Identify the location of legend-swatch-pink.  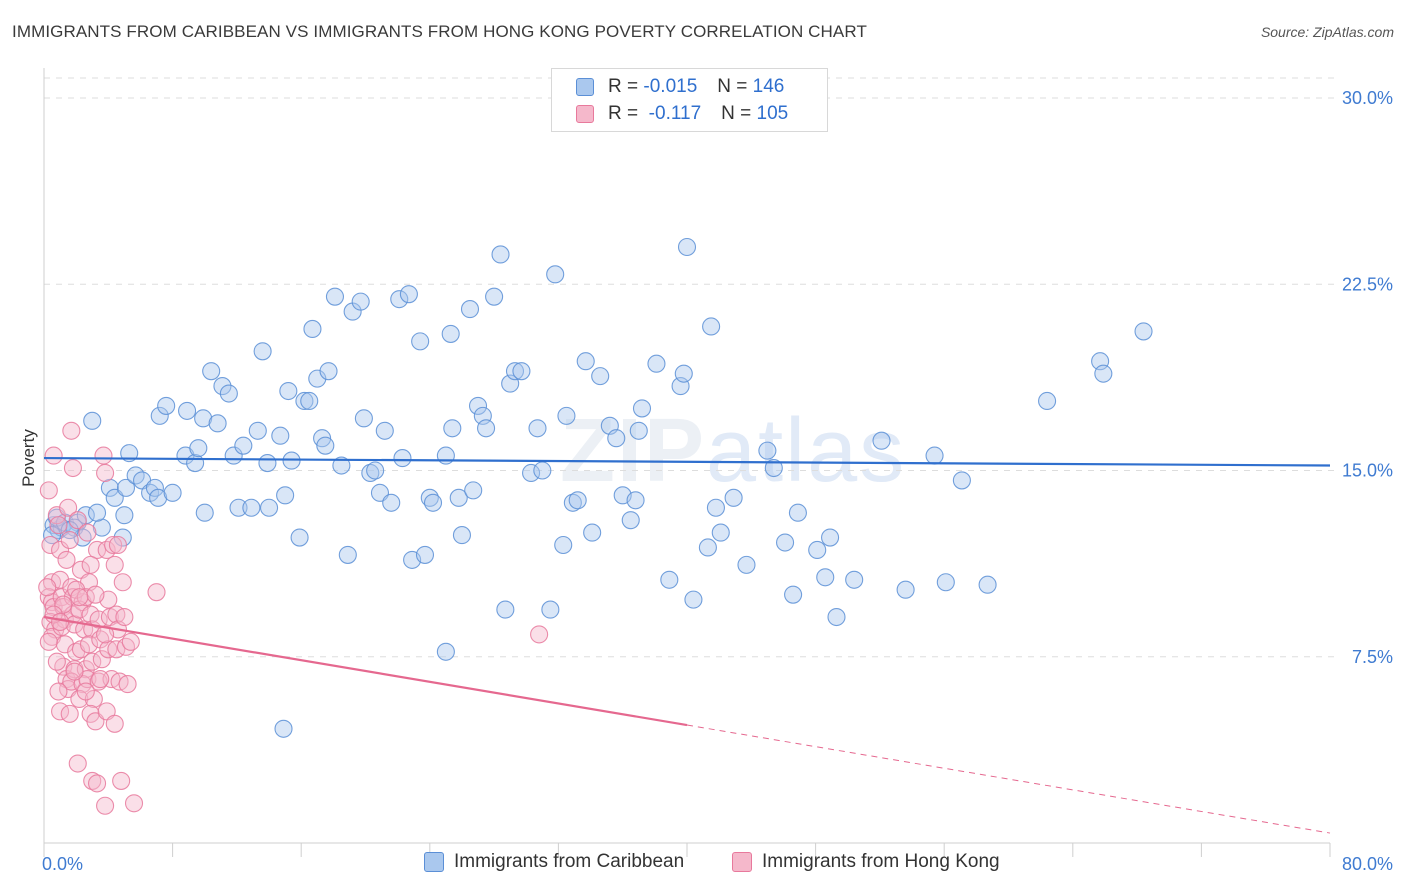
(585, 113).